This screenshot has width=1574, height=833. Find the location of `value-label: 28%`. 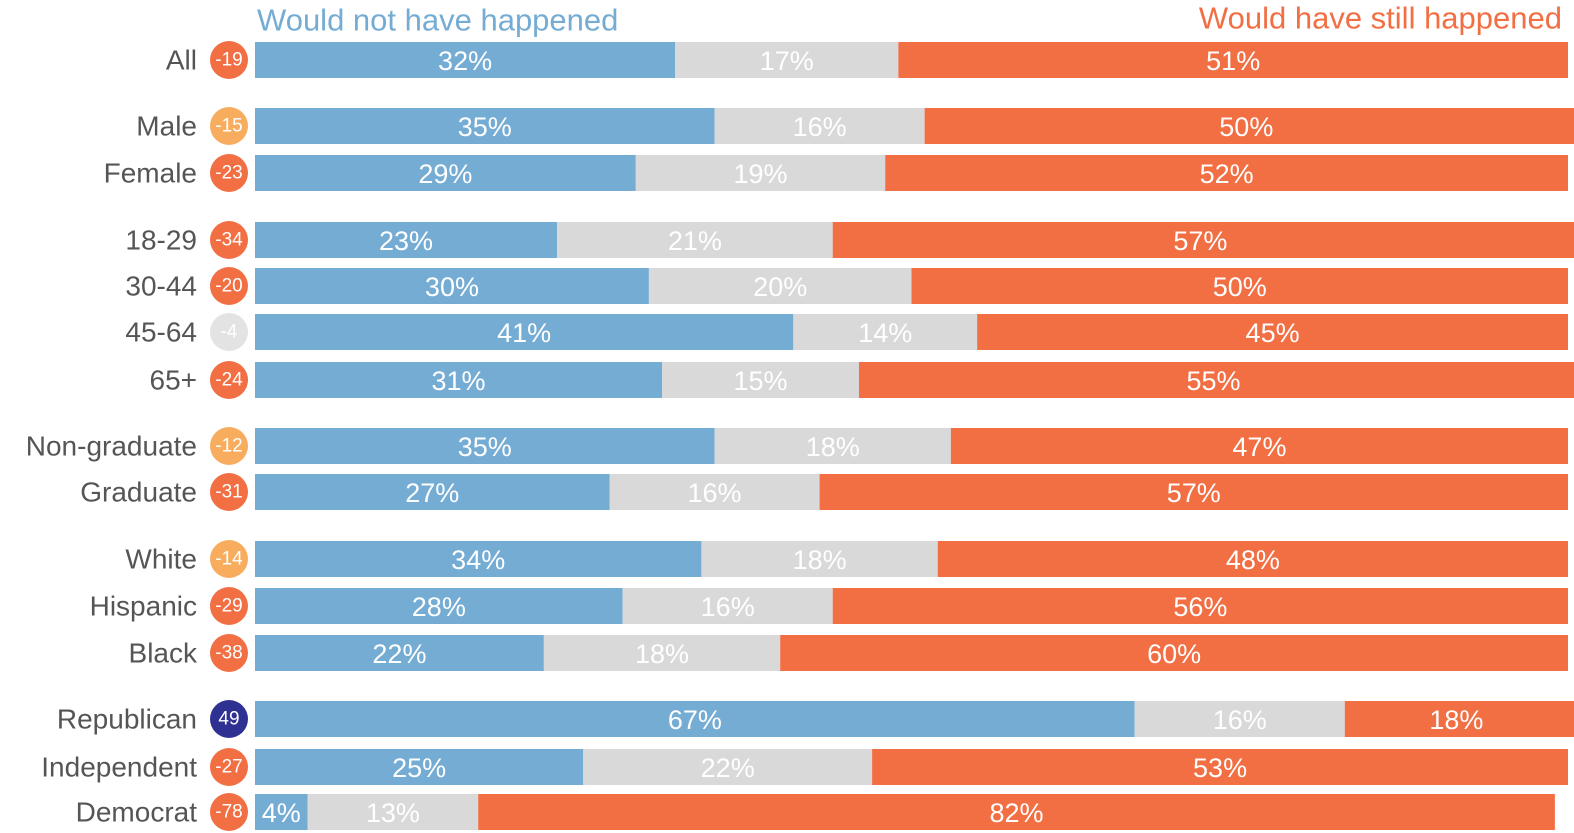

value-label: 28% is located at coordinates (439, 607).